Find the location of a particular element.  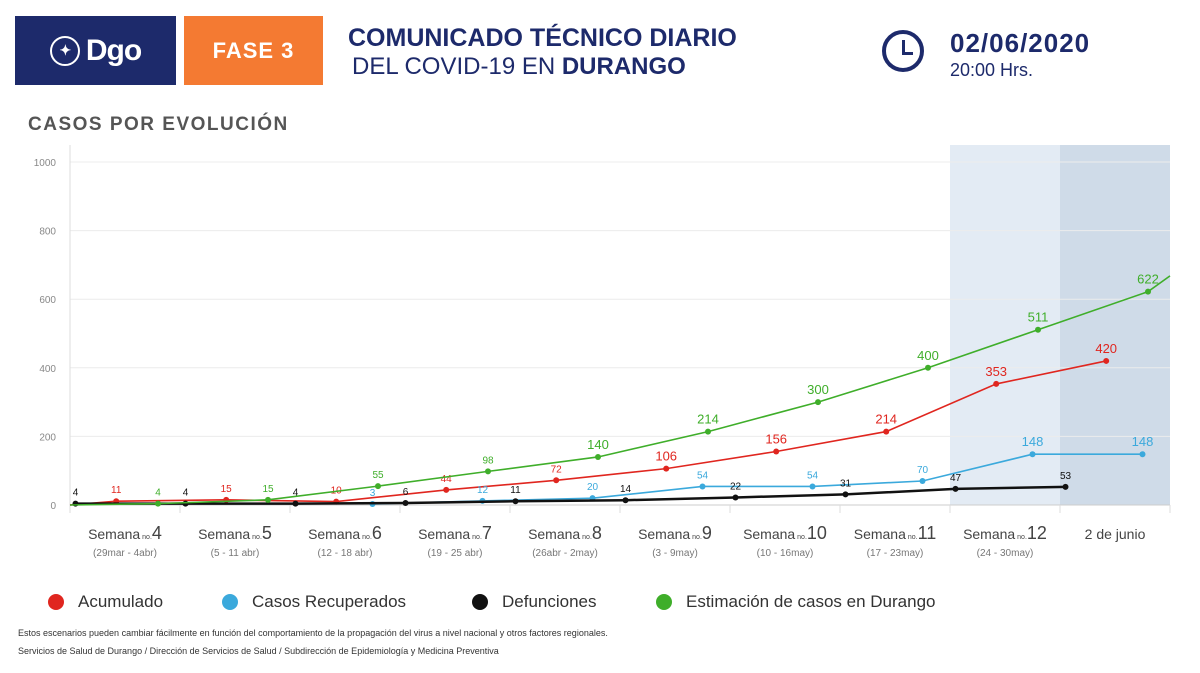

chart-title: CASOS POR EVOLUCIÓN is located at coordinates (158, 124).